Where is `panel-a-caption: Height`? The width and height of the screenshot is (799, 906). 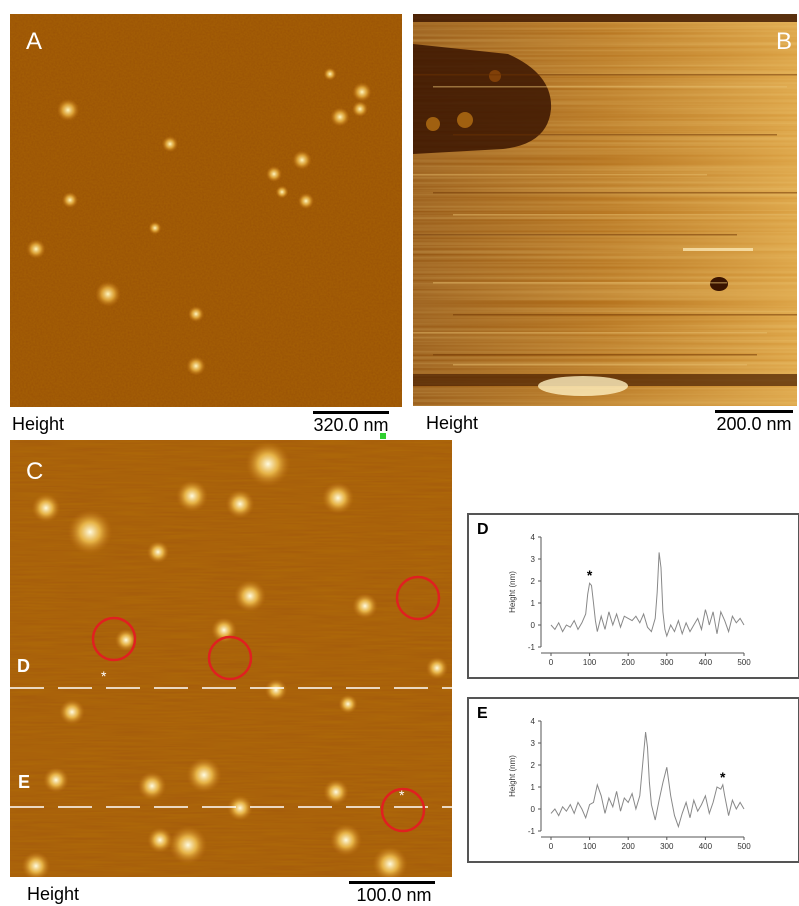 panel-a-caption: Height is located at coordinates (38, 424).